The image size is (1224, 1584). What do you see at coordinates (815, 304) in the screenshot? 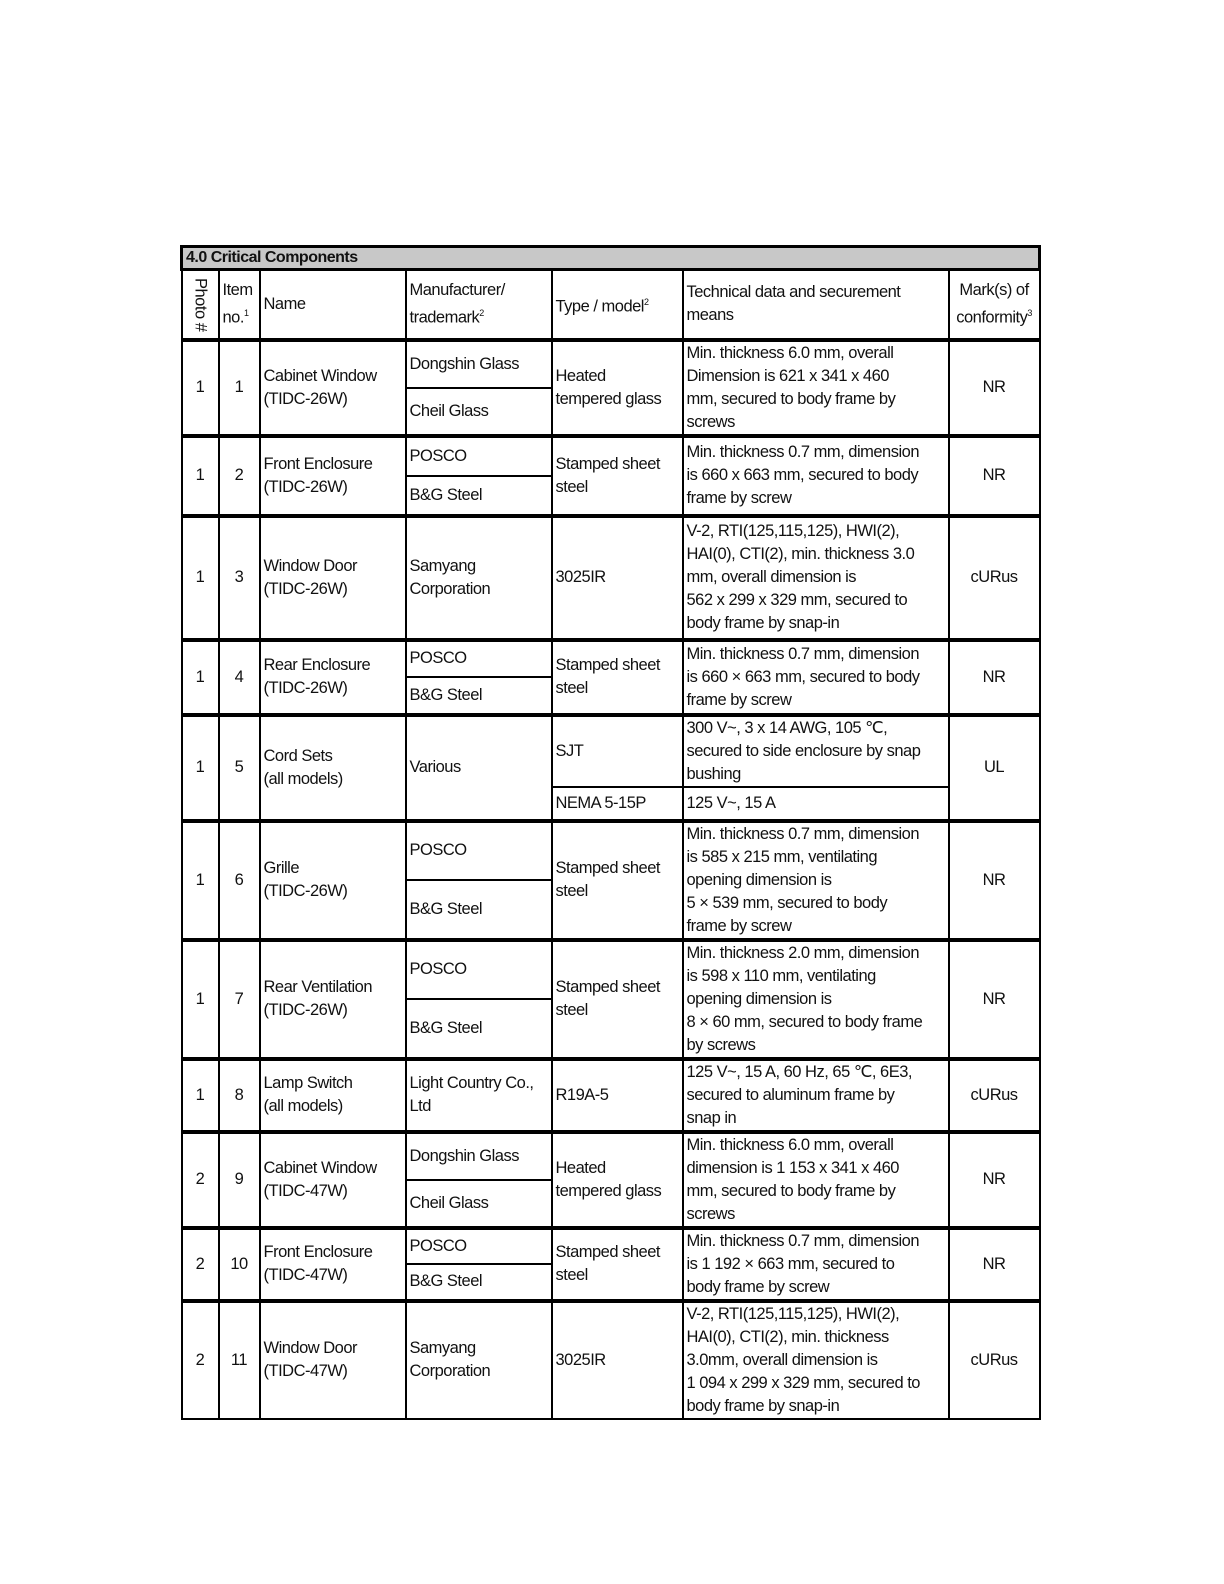
I see `header-tech: Technical data and securement means` at bounding box center [815, 304].